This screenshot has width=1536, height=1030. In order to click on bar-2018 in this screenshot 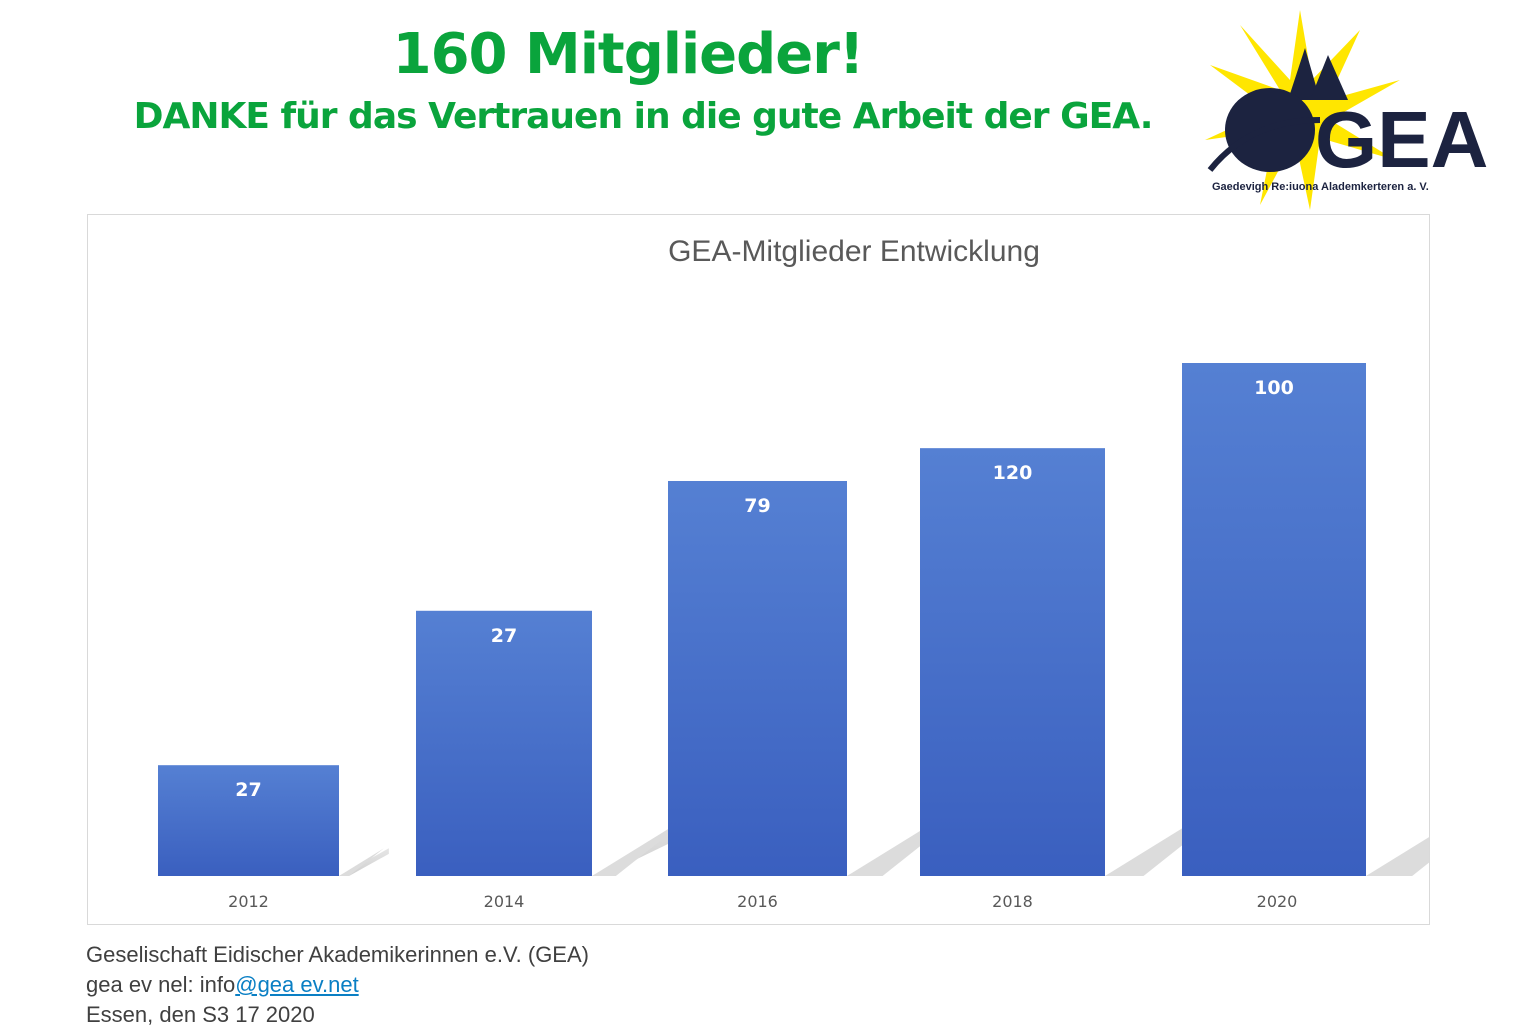, I will do `click(1012, 662)`.